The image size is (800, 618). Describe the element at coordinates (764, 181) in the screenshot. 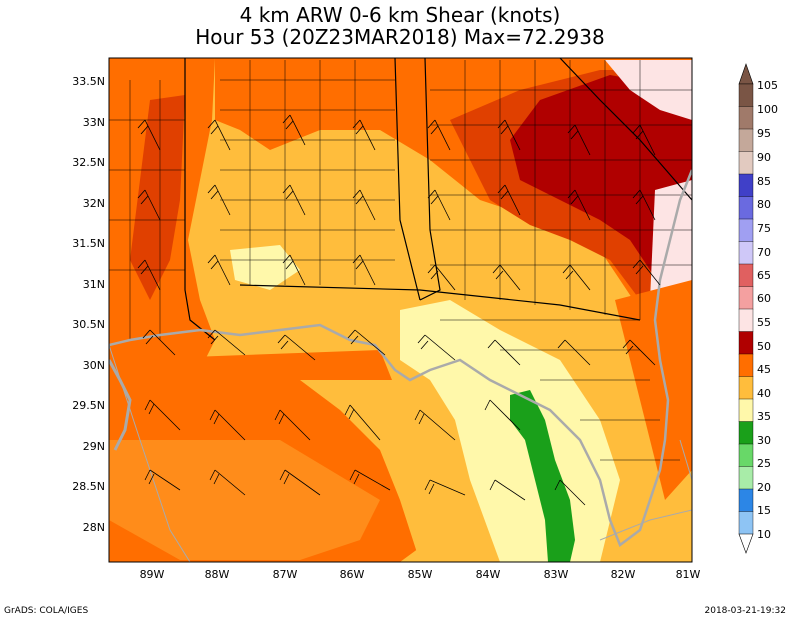

I see `colorbar-label: 85` at that location.